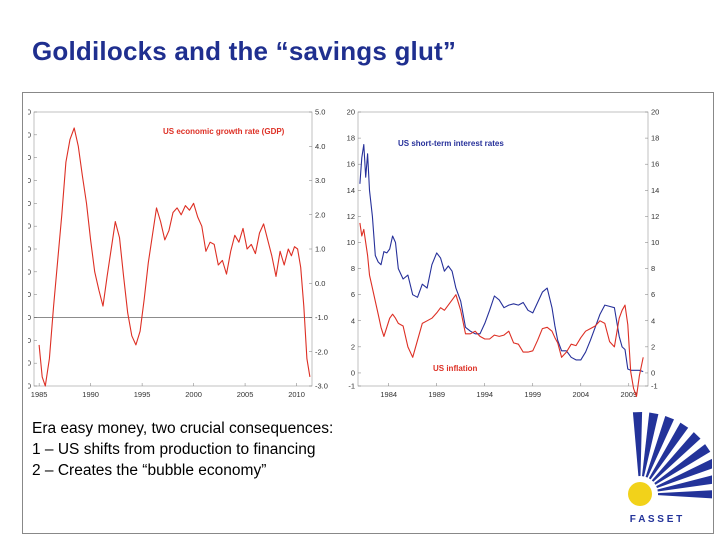 The image size is (720, 540). Describe the element at coordinates (351, 164) in the screenshot. I see `left-tick-label: 16` at that location.